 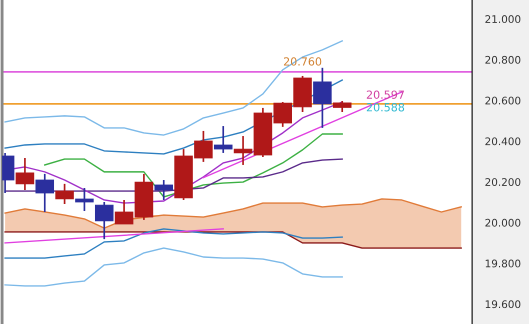 I want to click on y-tick-label: 19.800, so click(x=503, y=264).